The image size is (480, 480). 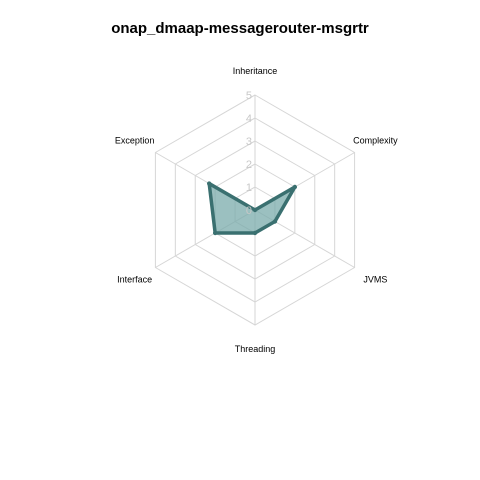 What do you see at coordinates (249, 211) in the screenshot?
I see `tick-label-0: 0` at bounding box center [249, 211].